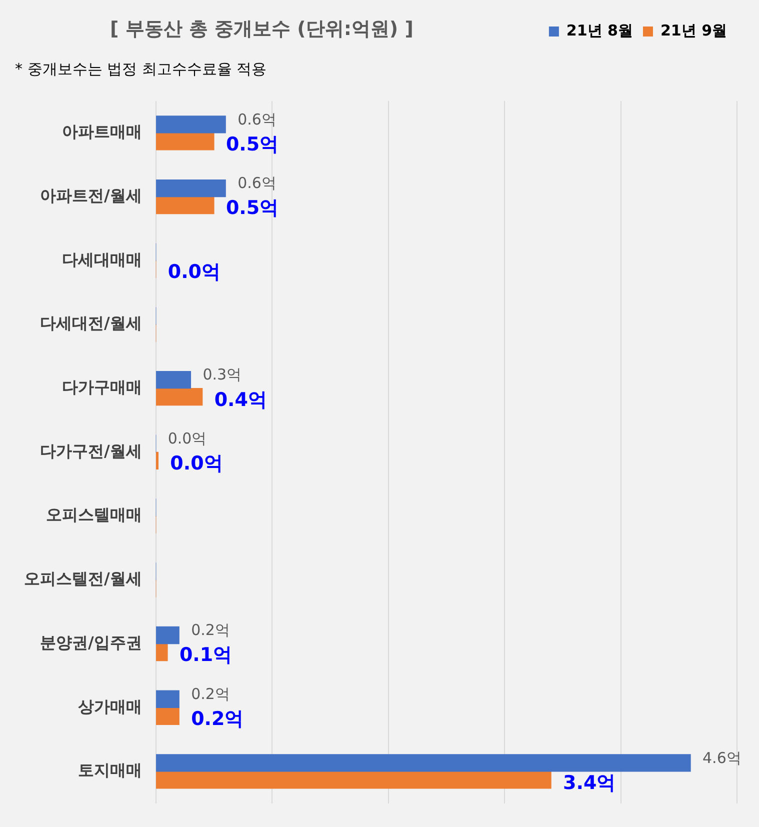 This screenshot has width=759, height=827. Describe the element at coordinates (694, 30) in the screenshot. I see `legend-label: 21년 9월` at that location.